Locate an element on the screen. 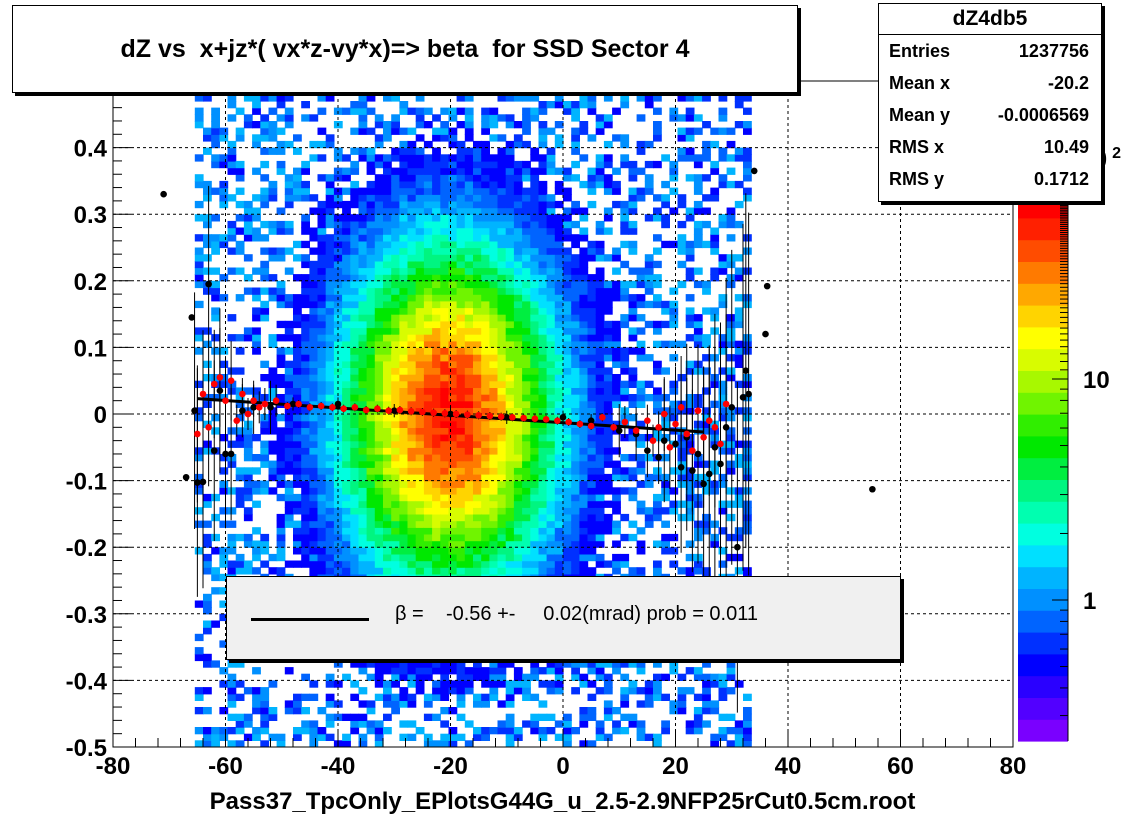  profile-point-red is located at coordinates (591, 426).